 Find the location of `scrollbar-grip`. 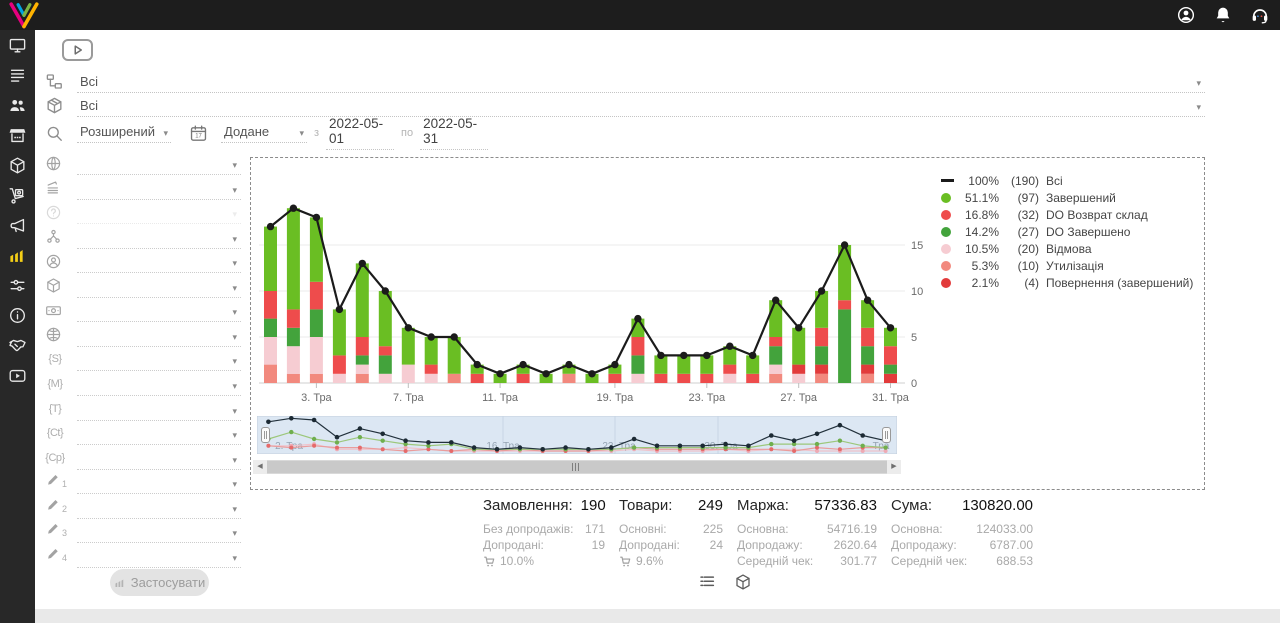

scrollbar-grip is located at coordinates (575, 467).